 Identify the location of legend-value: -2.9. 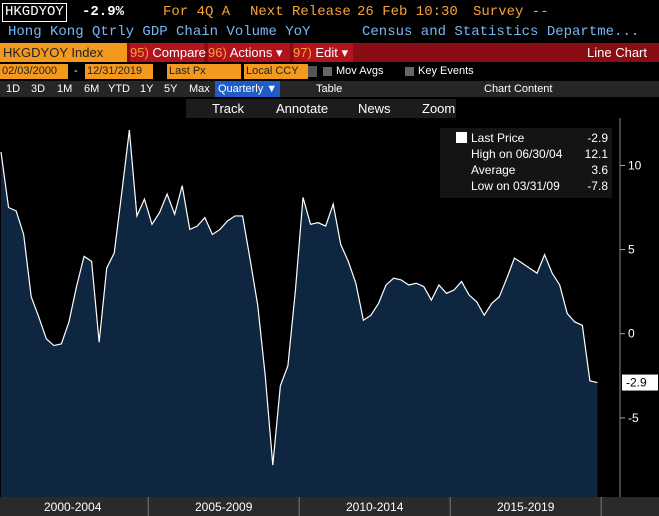
(597, 138).